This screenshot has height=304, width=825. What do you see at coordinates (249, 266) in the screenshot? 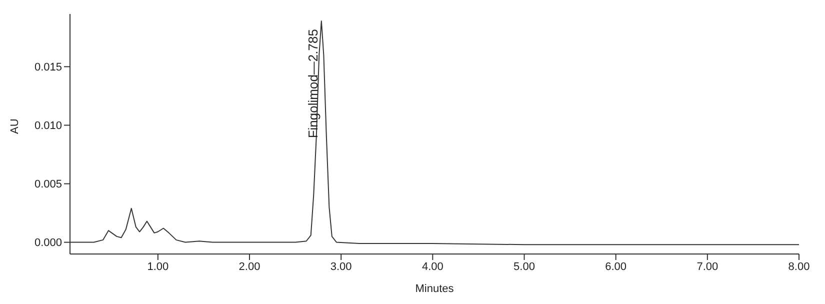
I see `x-tick-label: 2.00` at bounding box center [249, 266].